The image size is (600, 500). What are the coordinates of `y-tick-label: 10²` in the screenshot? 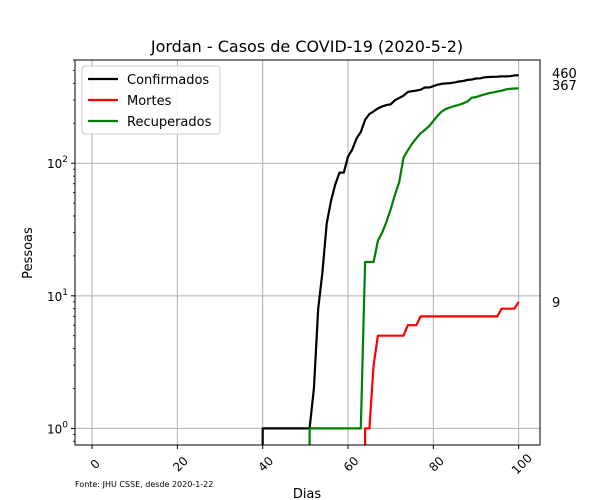 It's located at (57, 163).